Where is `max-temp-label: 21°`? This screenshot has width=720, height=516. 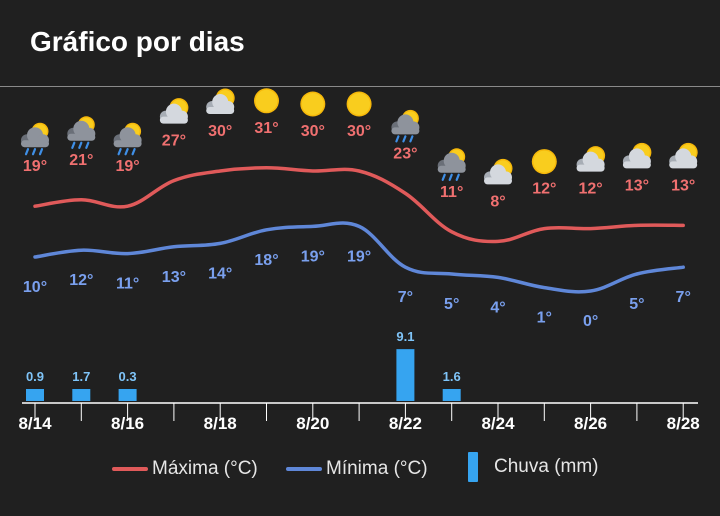
max-temp-label: 21° is located at coordinates (81, 160).